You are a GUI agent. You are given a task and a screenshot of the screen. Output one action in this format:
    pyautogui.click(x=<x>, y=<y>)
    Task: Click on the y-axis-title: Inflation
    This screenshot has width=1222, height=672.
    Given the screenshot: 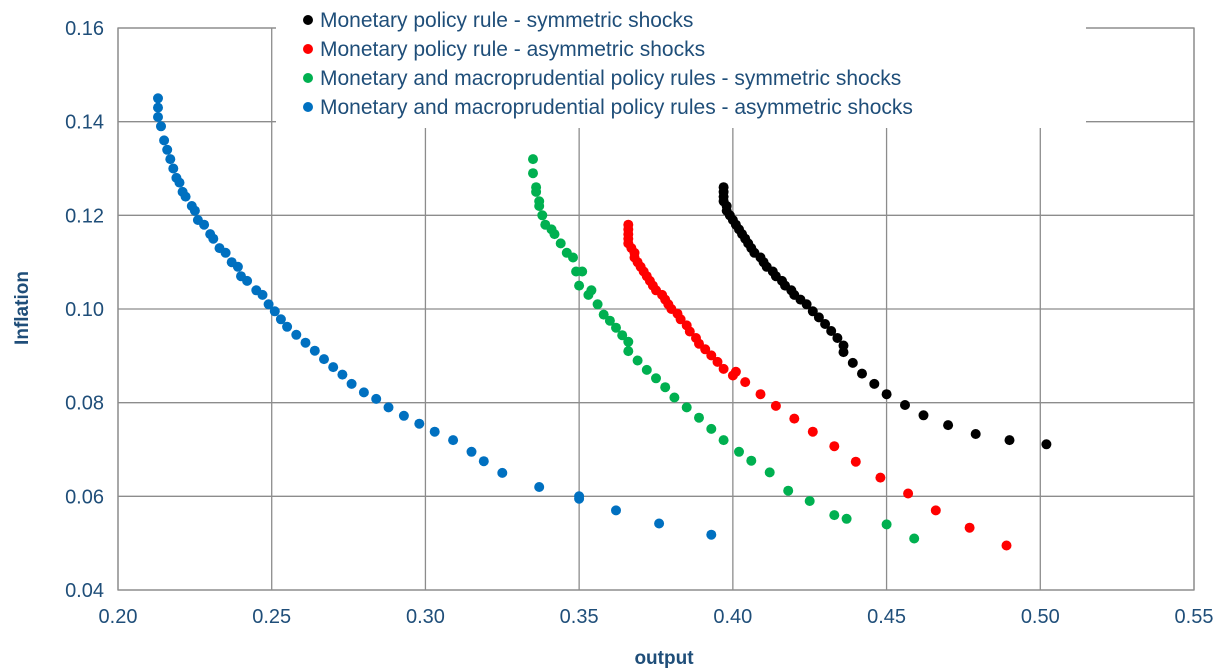 What is the action you would take?
    pyautogui.click(x=22, y=308)
    